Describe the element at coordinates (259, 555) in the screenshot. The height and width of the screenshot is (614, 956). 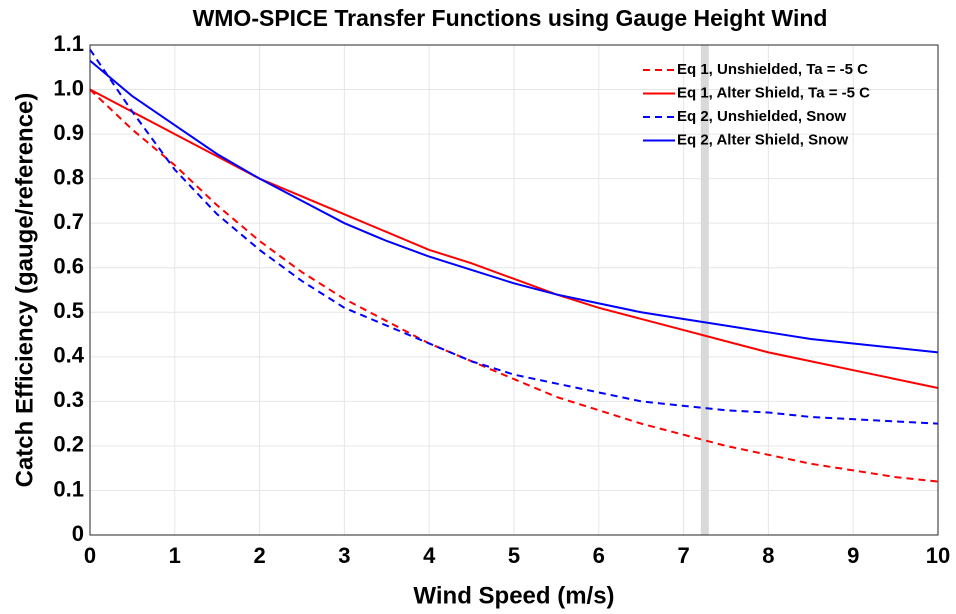
I see `x-tick-label: 2` at that location.